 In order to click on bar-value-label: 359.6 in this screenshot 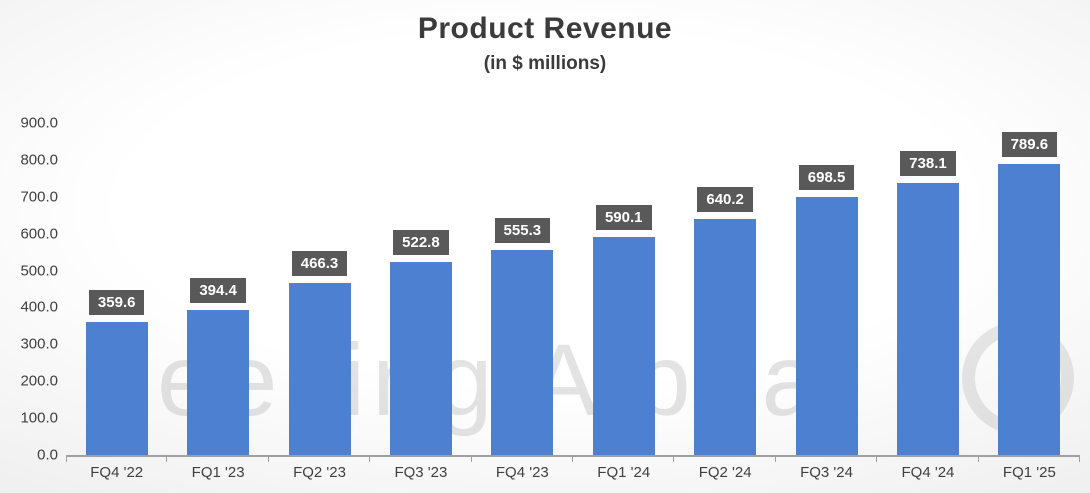, I will do `click(116, 303)`.